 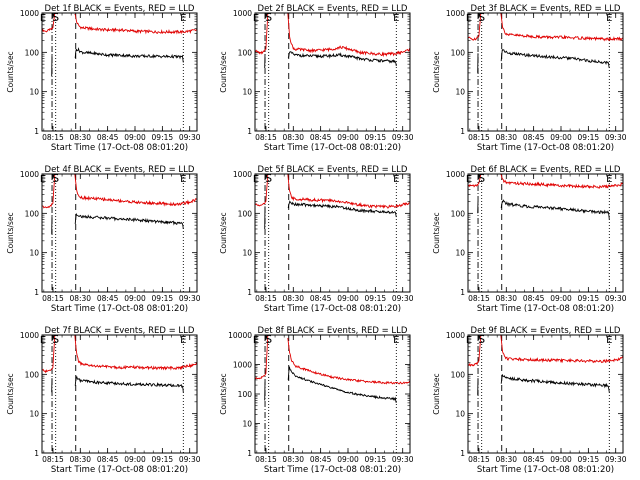 I want to click on chart-title: Det 9f BLACK = Events, RED = LLD, so click(x=546, y=331).